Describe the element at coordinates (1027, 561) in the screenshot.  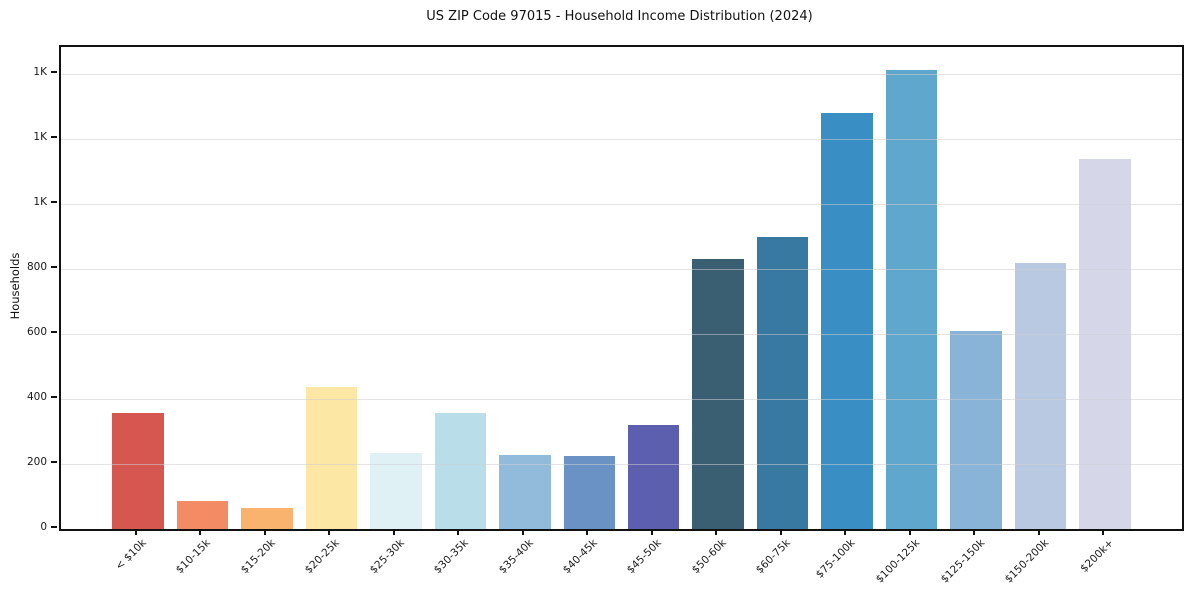
I see `x-tick-label: $150-200k` at that location.